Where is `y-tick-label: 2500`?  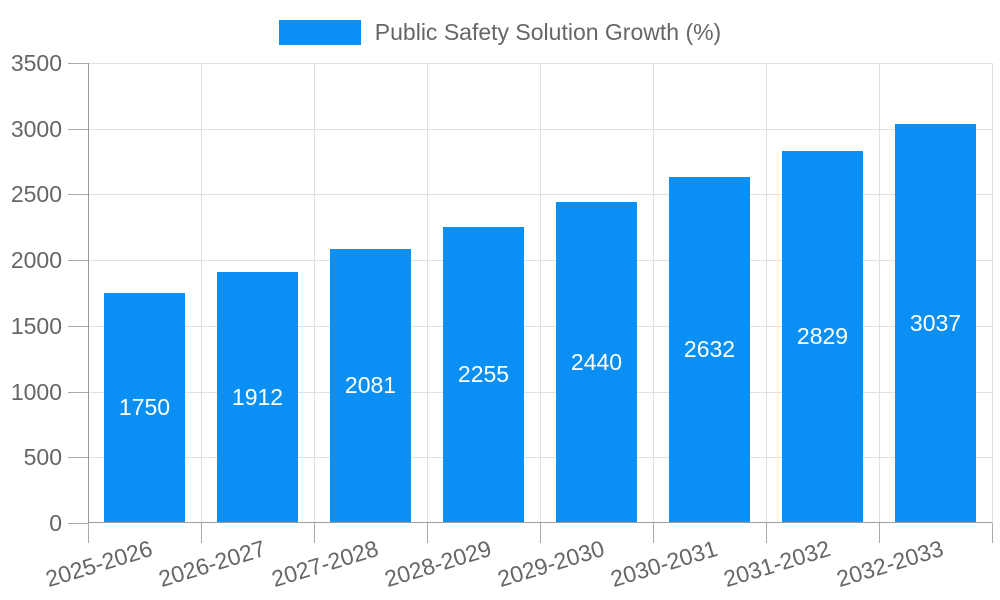 y-tick-label: 2500 is located at coordinates (36, 194).